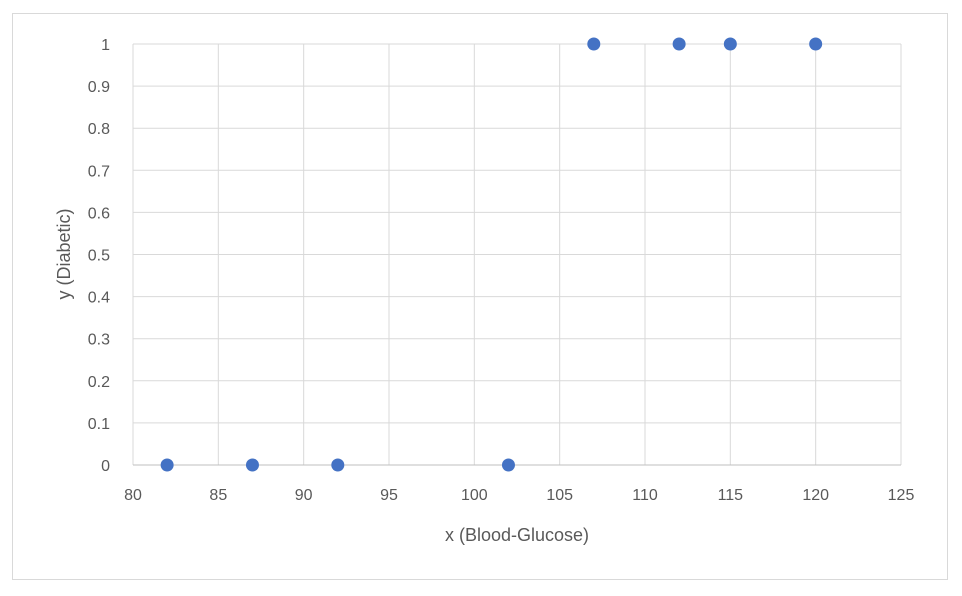 Image resolution: width=962 pixels, height=596 pixels. I want to click on x-tick-label: 95, so click(389, 495).